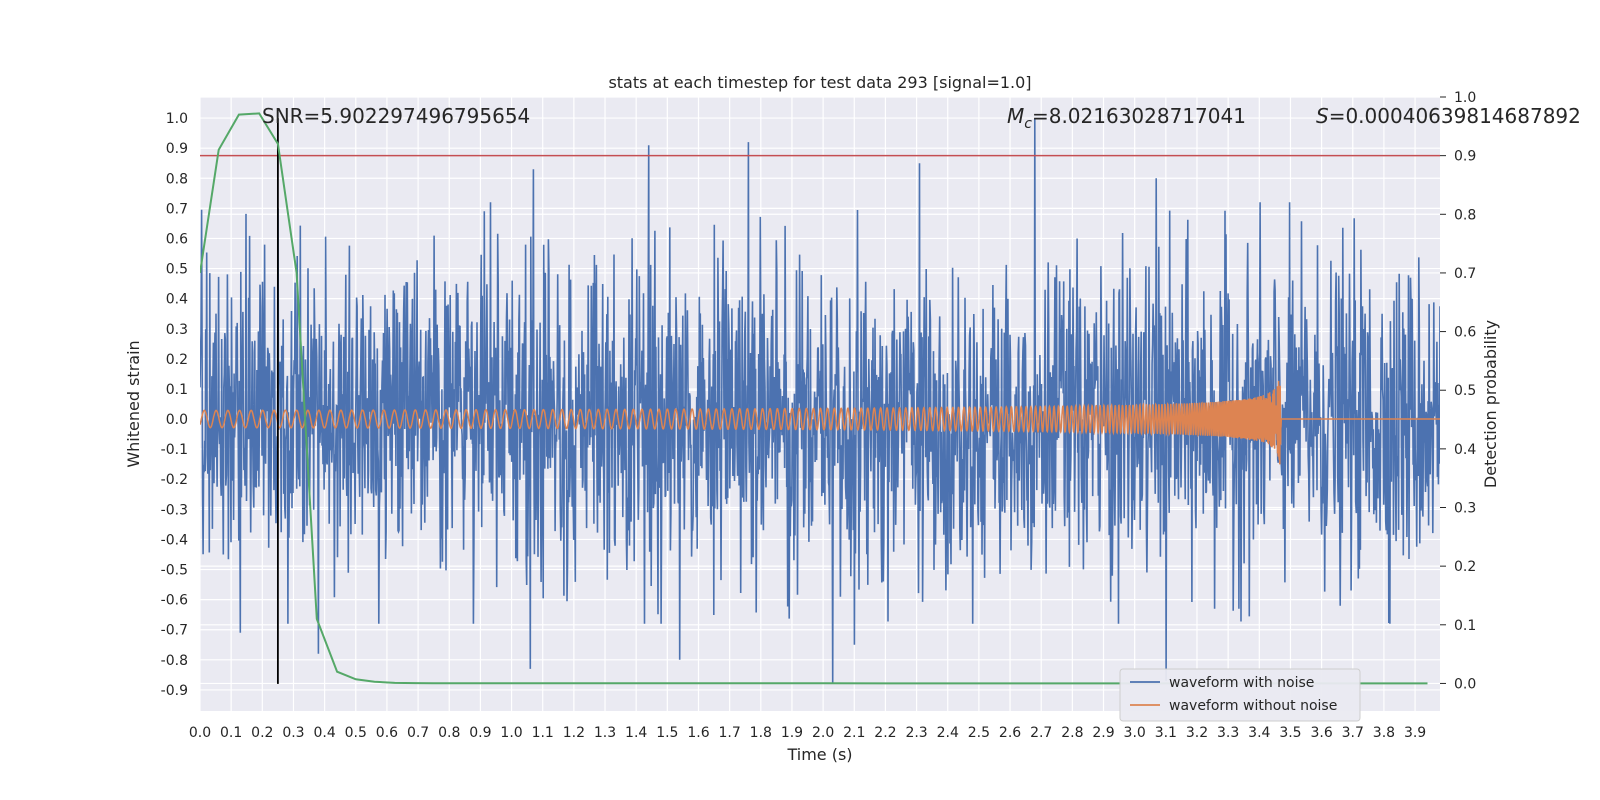 The image size is (1600, 800). What do you see at coordinates (396, 116) in the screenshot?
I see `snr-annotation: SNR=5.902297496795654` at bounding box center [396, 116].